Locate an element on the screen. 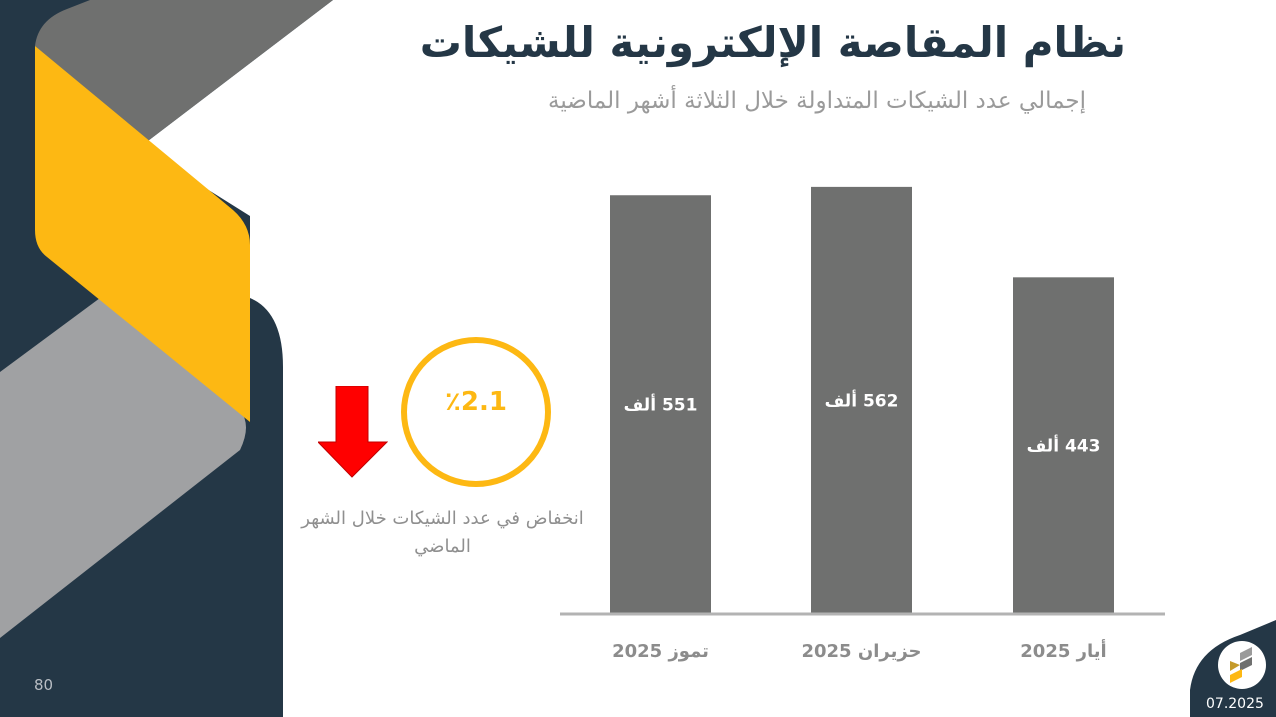 The width and height of the screenshot is (1276, 717). kpi-value: ٪2.1 is located at coordinates (476, 402).